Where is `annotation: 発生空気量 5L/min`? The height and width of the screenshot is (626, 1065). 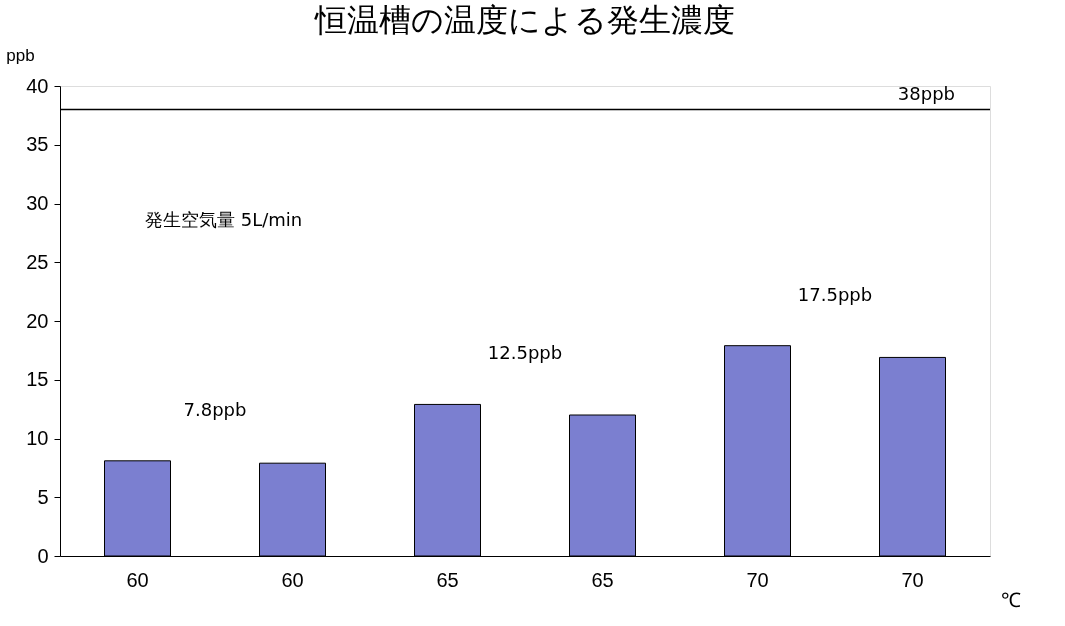
annotation: 発生空気量 5L/min is located at coordinates (224, 219).